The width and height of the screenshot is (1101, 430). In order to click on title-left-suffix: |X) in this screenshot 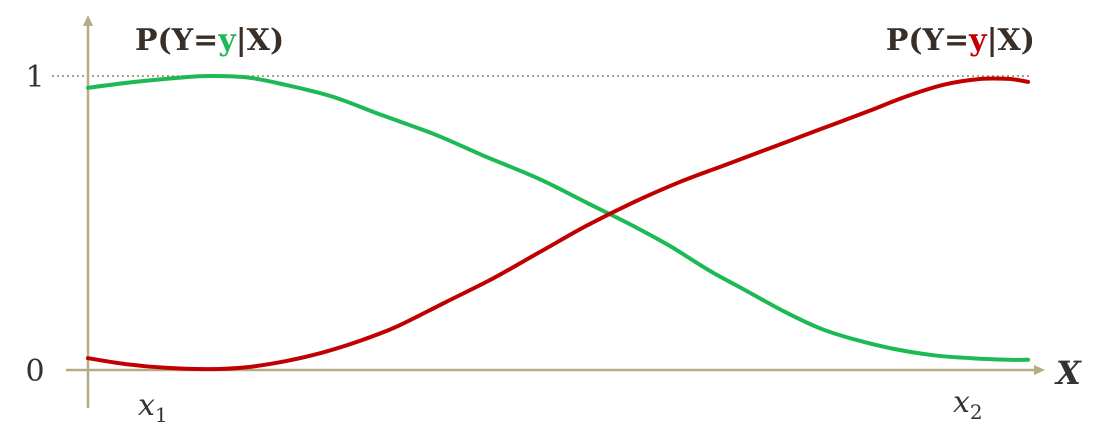, I will do `click(260, 40)`.